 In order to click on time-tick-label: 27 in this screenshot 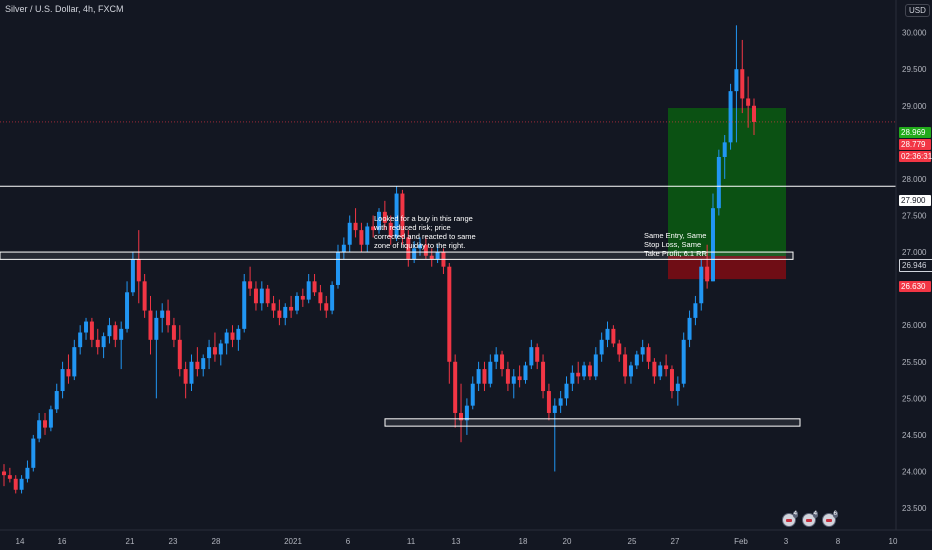, I will do `click(675, 541)`.